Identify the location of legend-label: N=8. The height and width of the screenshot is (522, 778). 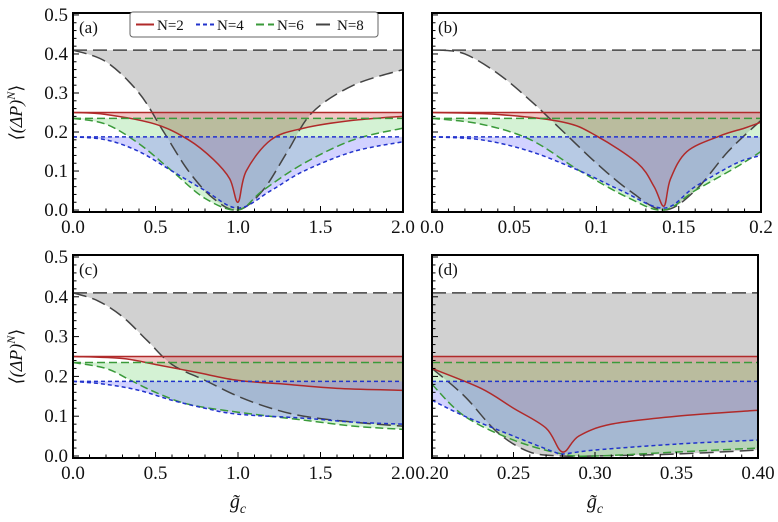
(350, 26).